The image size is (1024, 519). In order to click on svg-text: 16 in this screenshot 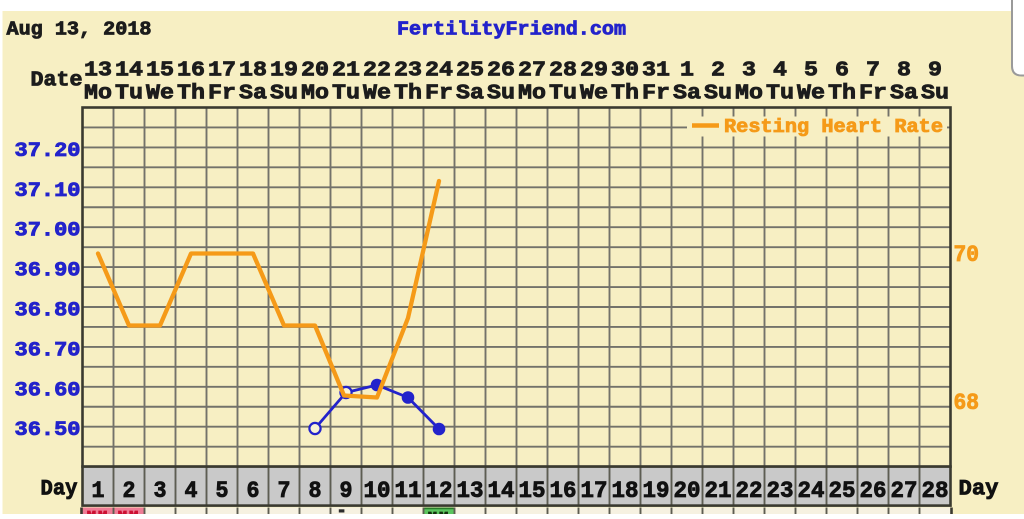, I will do `click(191, 71)`.